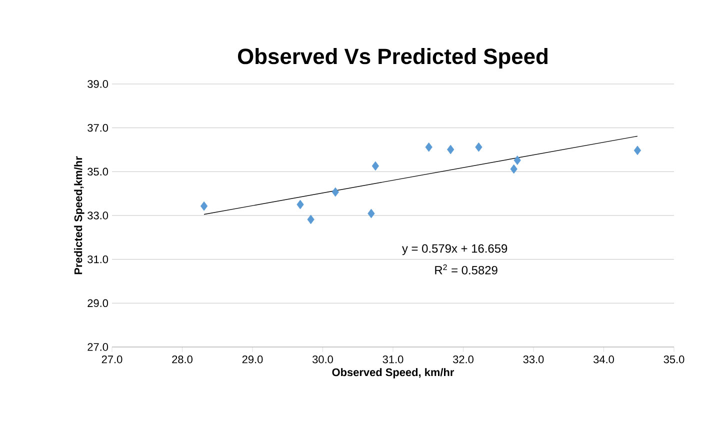  Describe the element at coordinates (393, 373) in the screenshot. I see `x-axis-title: Observed Speed, km/hr` at that location.